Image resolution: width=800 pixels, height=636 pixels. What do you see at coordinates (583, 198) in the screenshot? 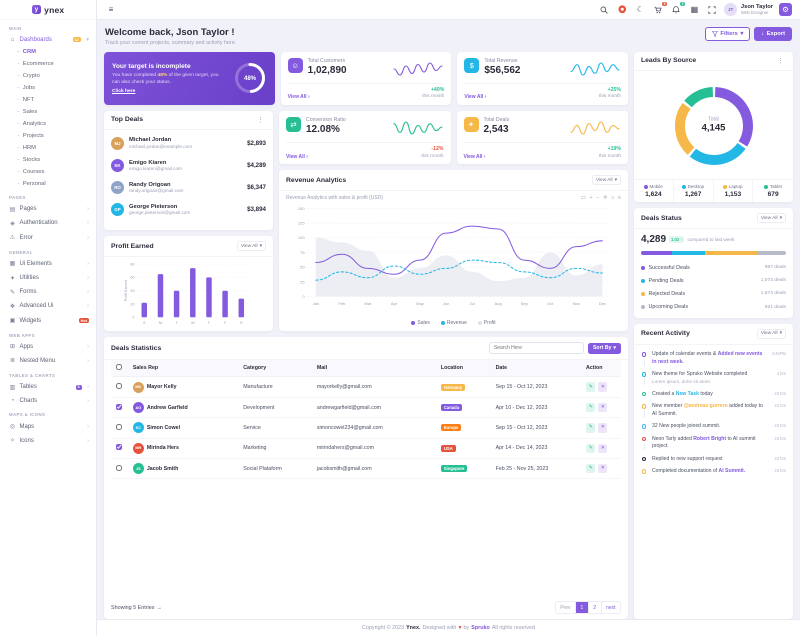
I see `selection-tool-icon: ▭` at bounding box center [583, 198].